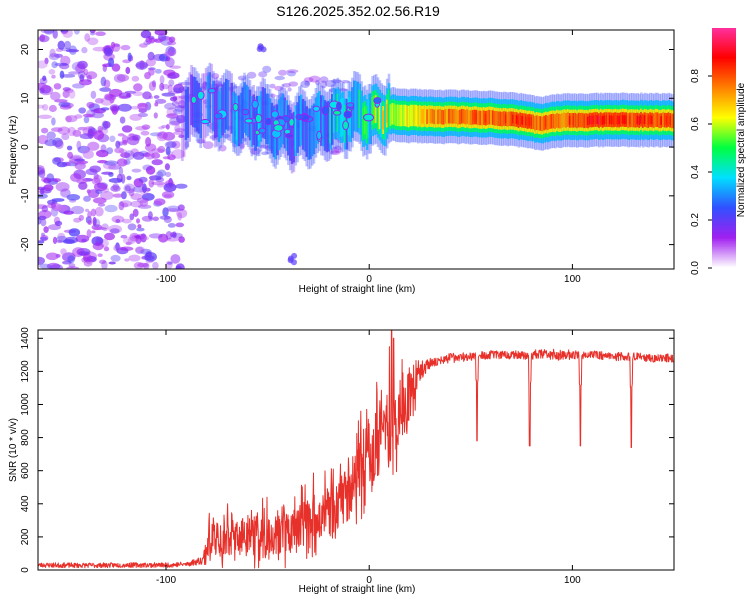 The width and height of the screenshot is (750, 600). What do you see at coordinates (695, 124) in the screenshot?
I see `colorbar-tick-label: 0.6` at bounding box center [695, 124].